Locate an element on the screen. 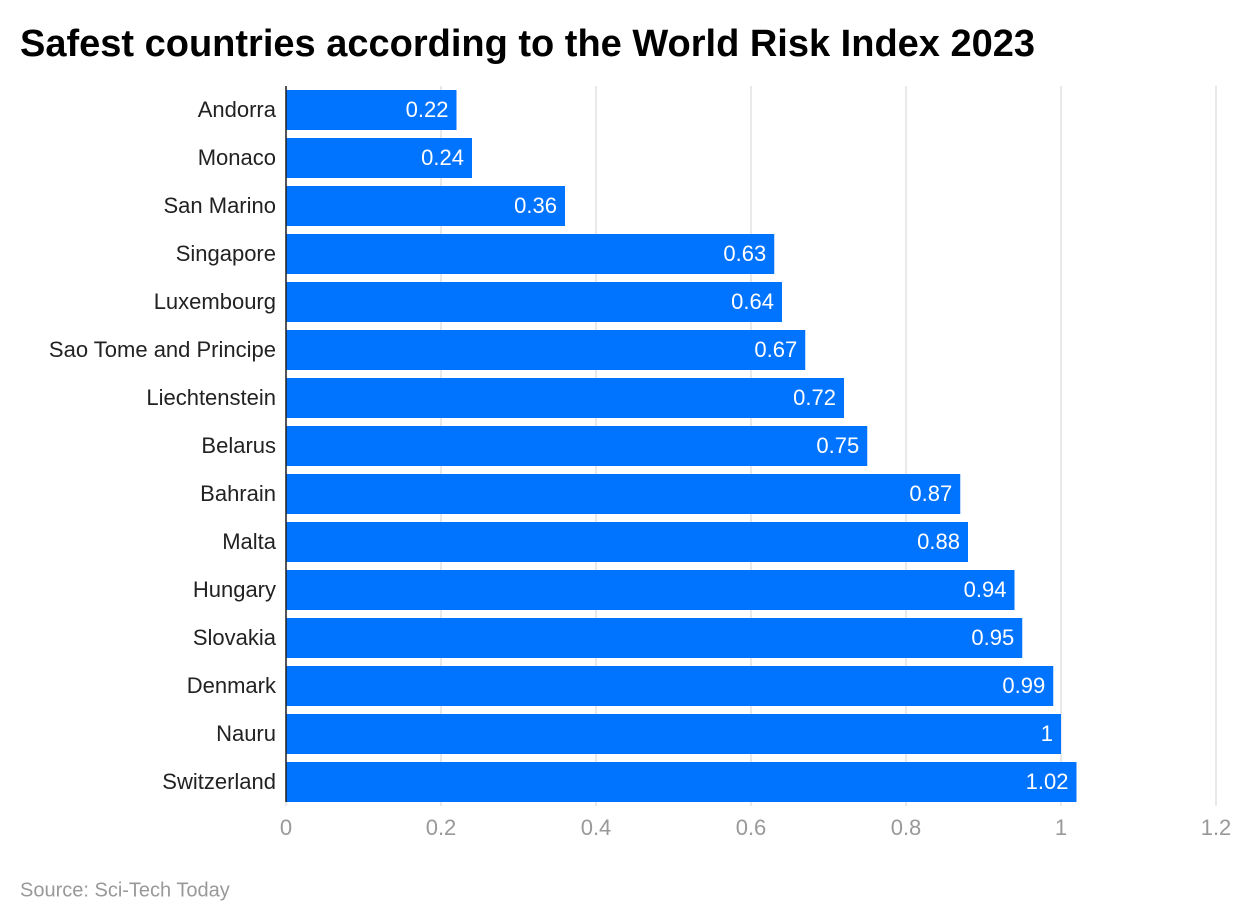  source: Source: Sci-Tech Today is located at coordinates (125, 890).